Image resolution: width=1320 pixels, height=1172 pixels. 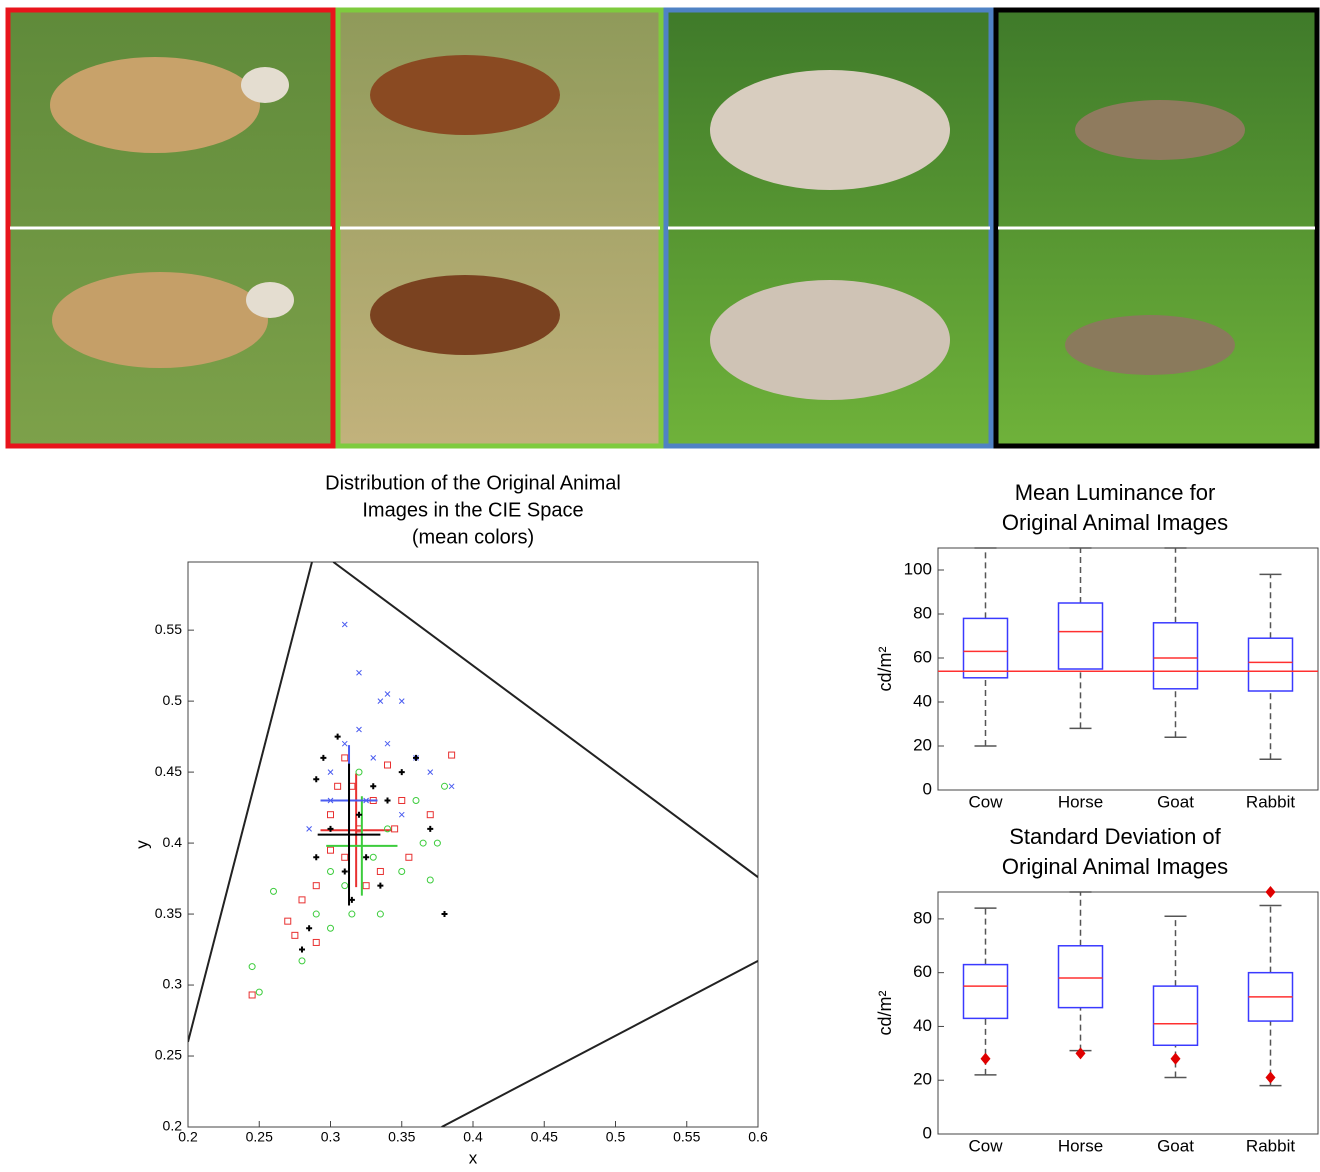 What do you see at coordinates (758, 1137) in the screenshot?
I see `x-tick-label: 0.6` at bounding box center [758, 1137].